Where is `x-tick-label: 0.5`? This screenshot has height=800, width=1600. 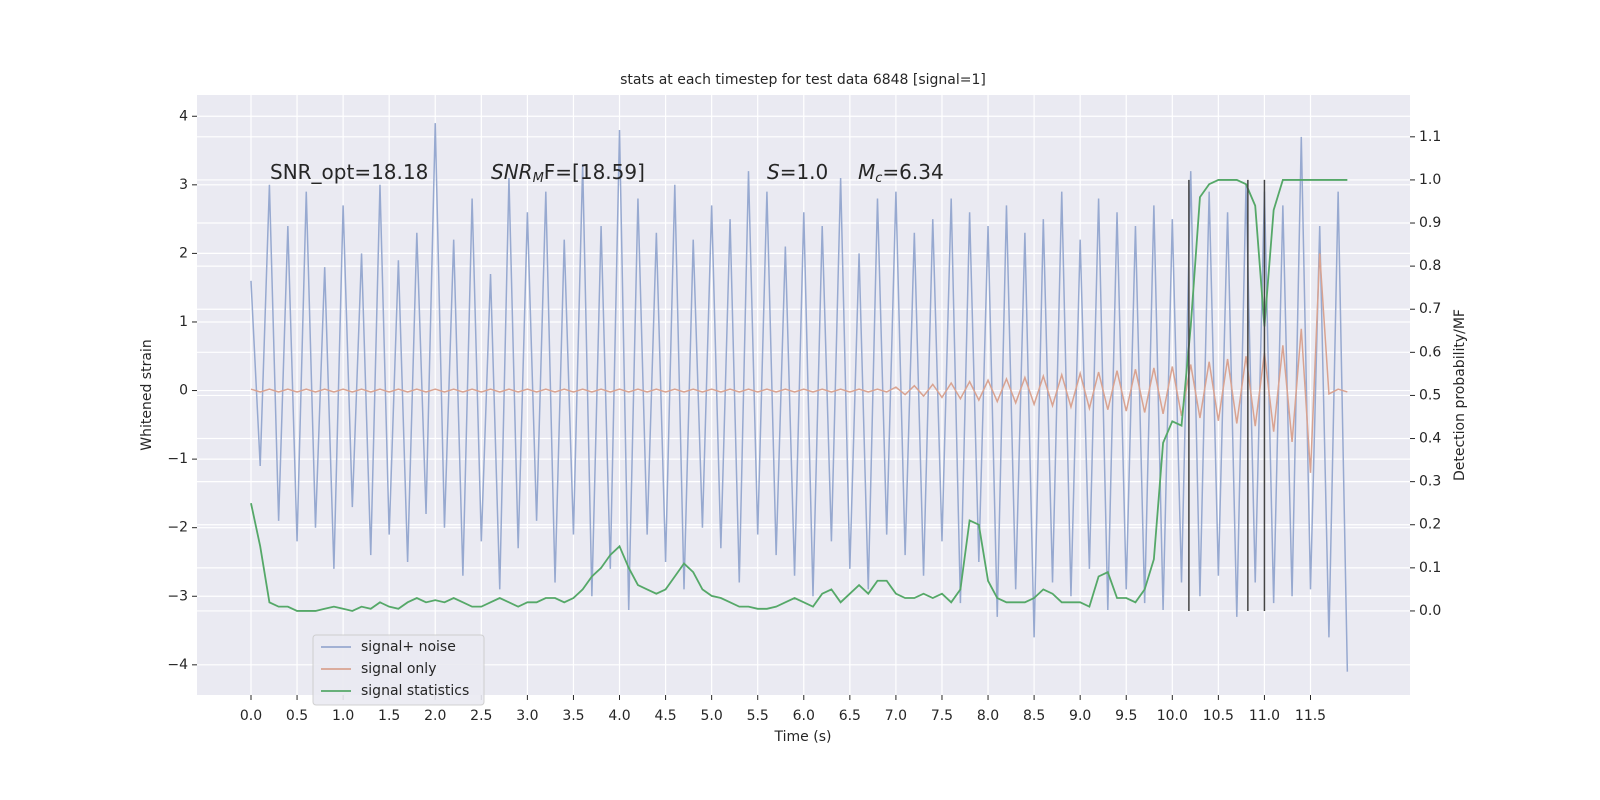
x-tick-label: 0.5 is located at coordinates (297, 716).